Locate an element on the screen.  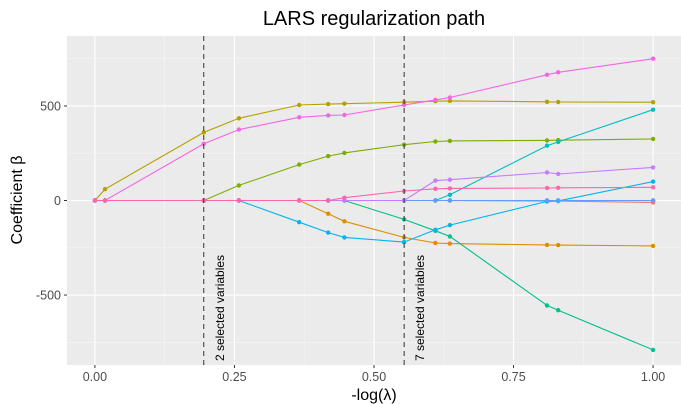
y-tick-label: 500 is located at coordinates (50, 106).